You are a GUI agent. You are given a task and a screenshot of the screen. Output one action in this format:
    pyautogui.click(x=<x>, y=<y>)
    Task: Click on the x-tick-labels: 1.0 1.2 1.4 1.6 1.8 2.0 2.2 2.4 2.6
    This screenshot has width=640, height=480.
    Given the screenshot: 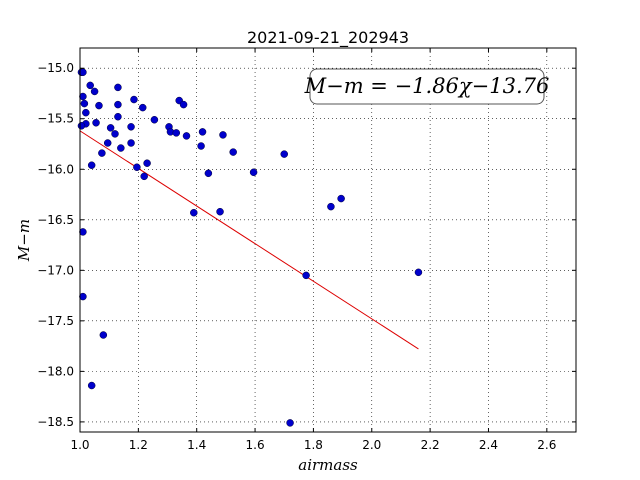 What is the action you would take?
    pyautogui.click(x=313, y=445)
    